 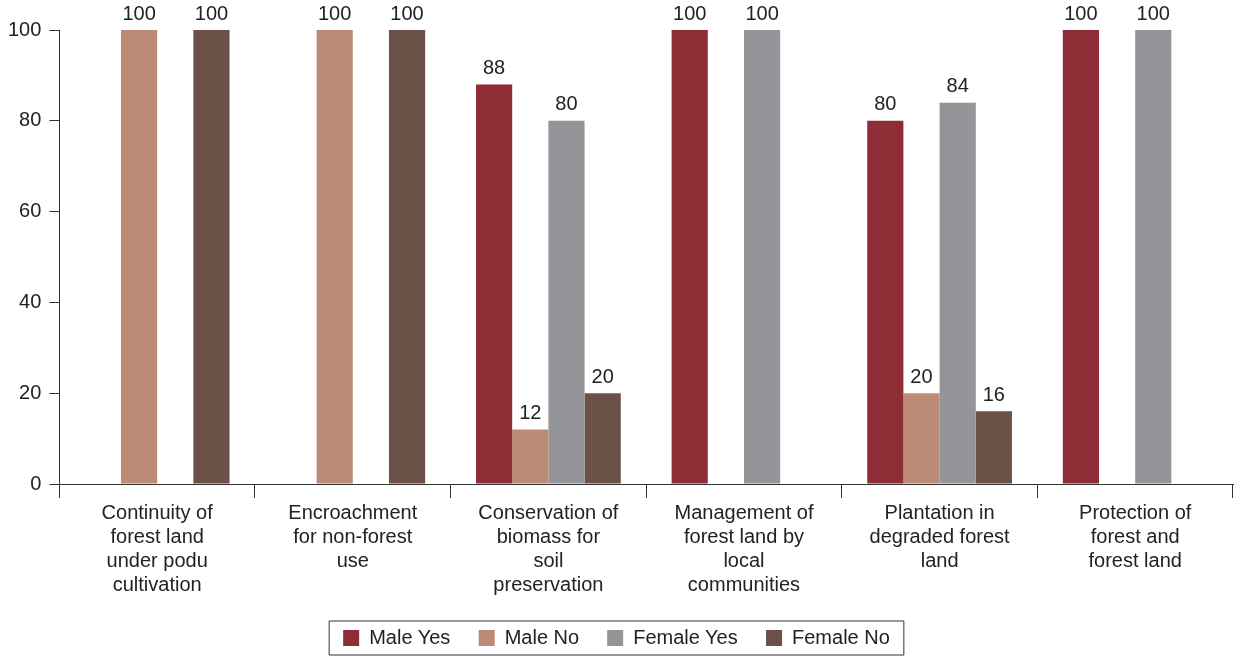 What do you see at coordinates (36, 482) in the screenshot?
I see `y-tick-label: 0` at bounding box center [36, 482].